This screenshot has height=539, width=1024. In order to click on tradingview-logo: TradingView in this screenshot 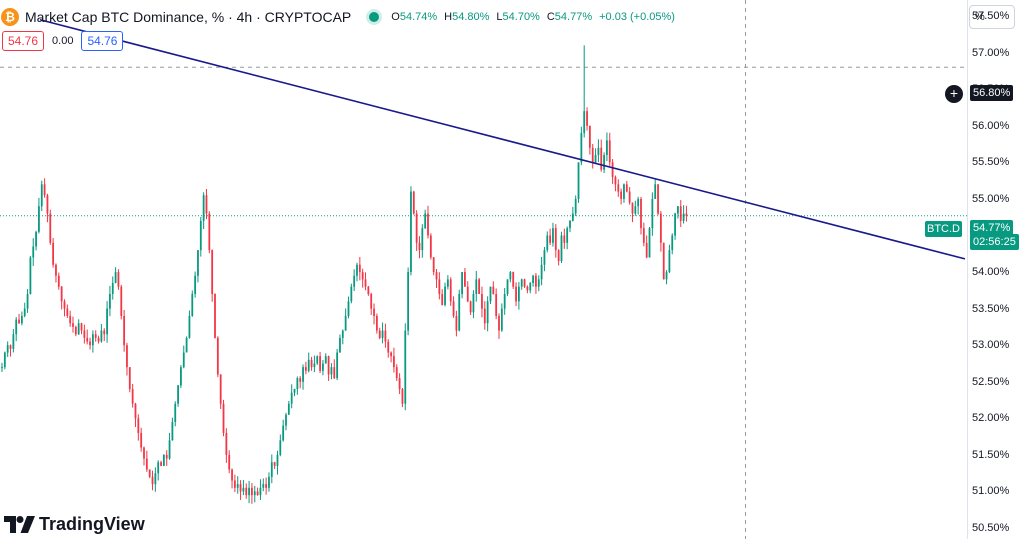, I will do `click(74, 524)`.